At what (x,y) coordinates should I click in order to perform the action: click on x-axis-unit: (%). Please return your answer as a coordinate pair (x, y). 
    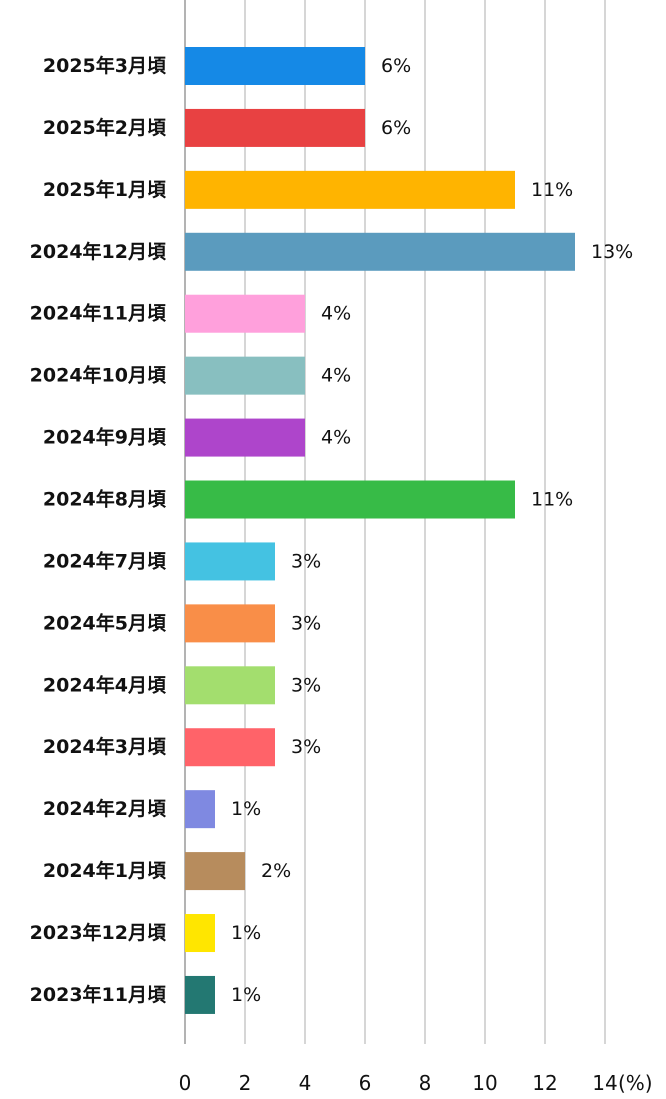
    Looking at the image, I should click on (635, 1083).